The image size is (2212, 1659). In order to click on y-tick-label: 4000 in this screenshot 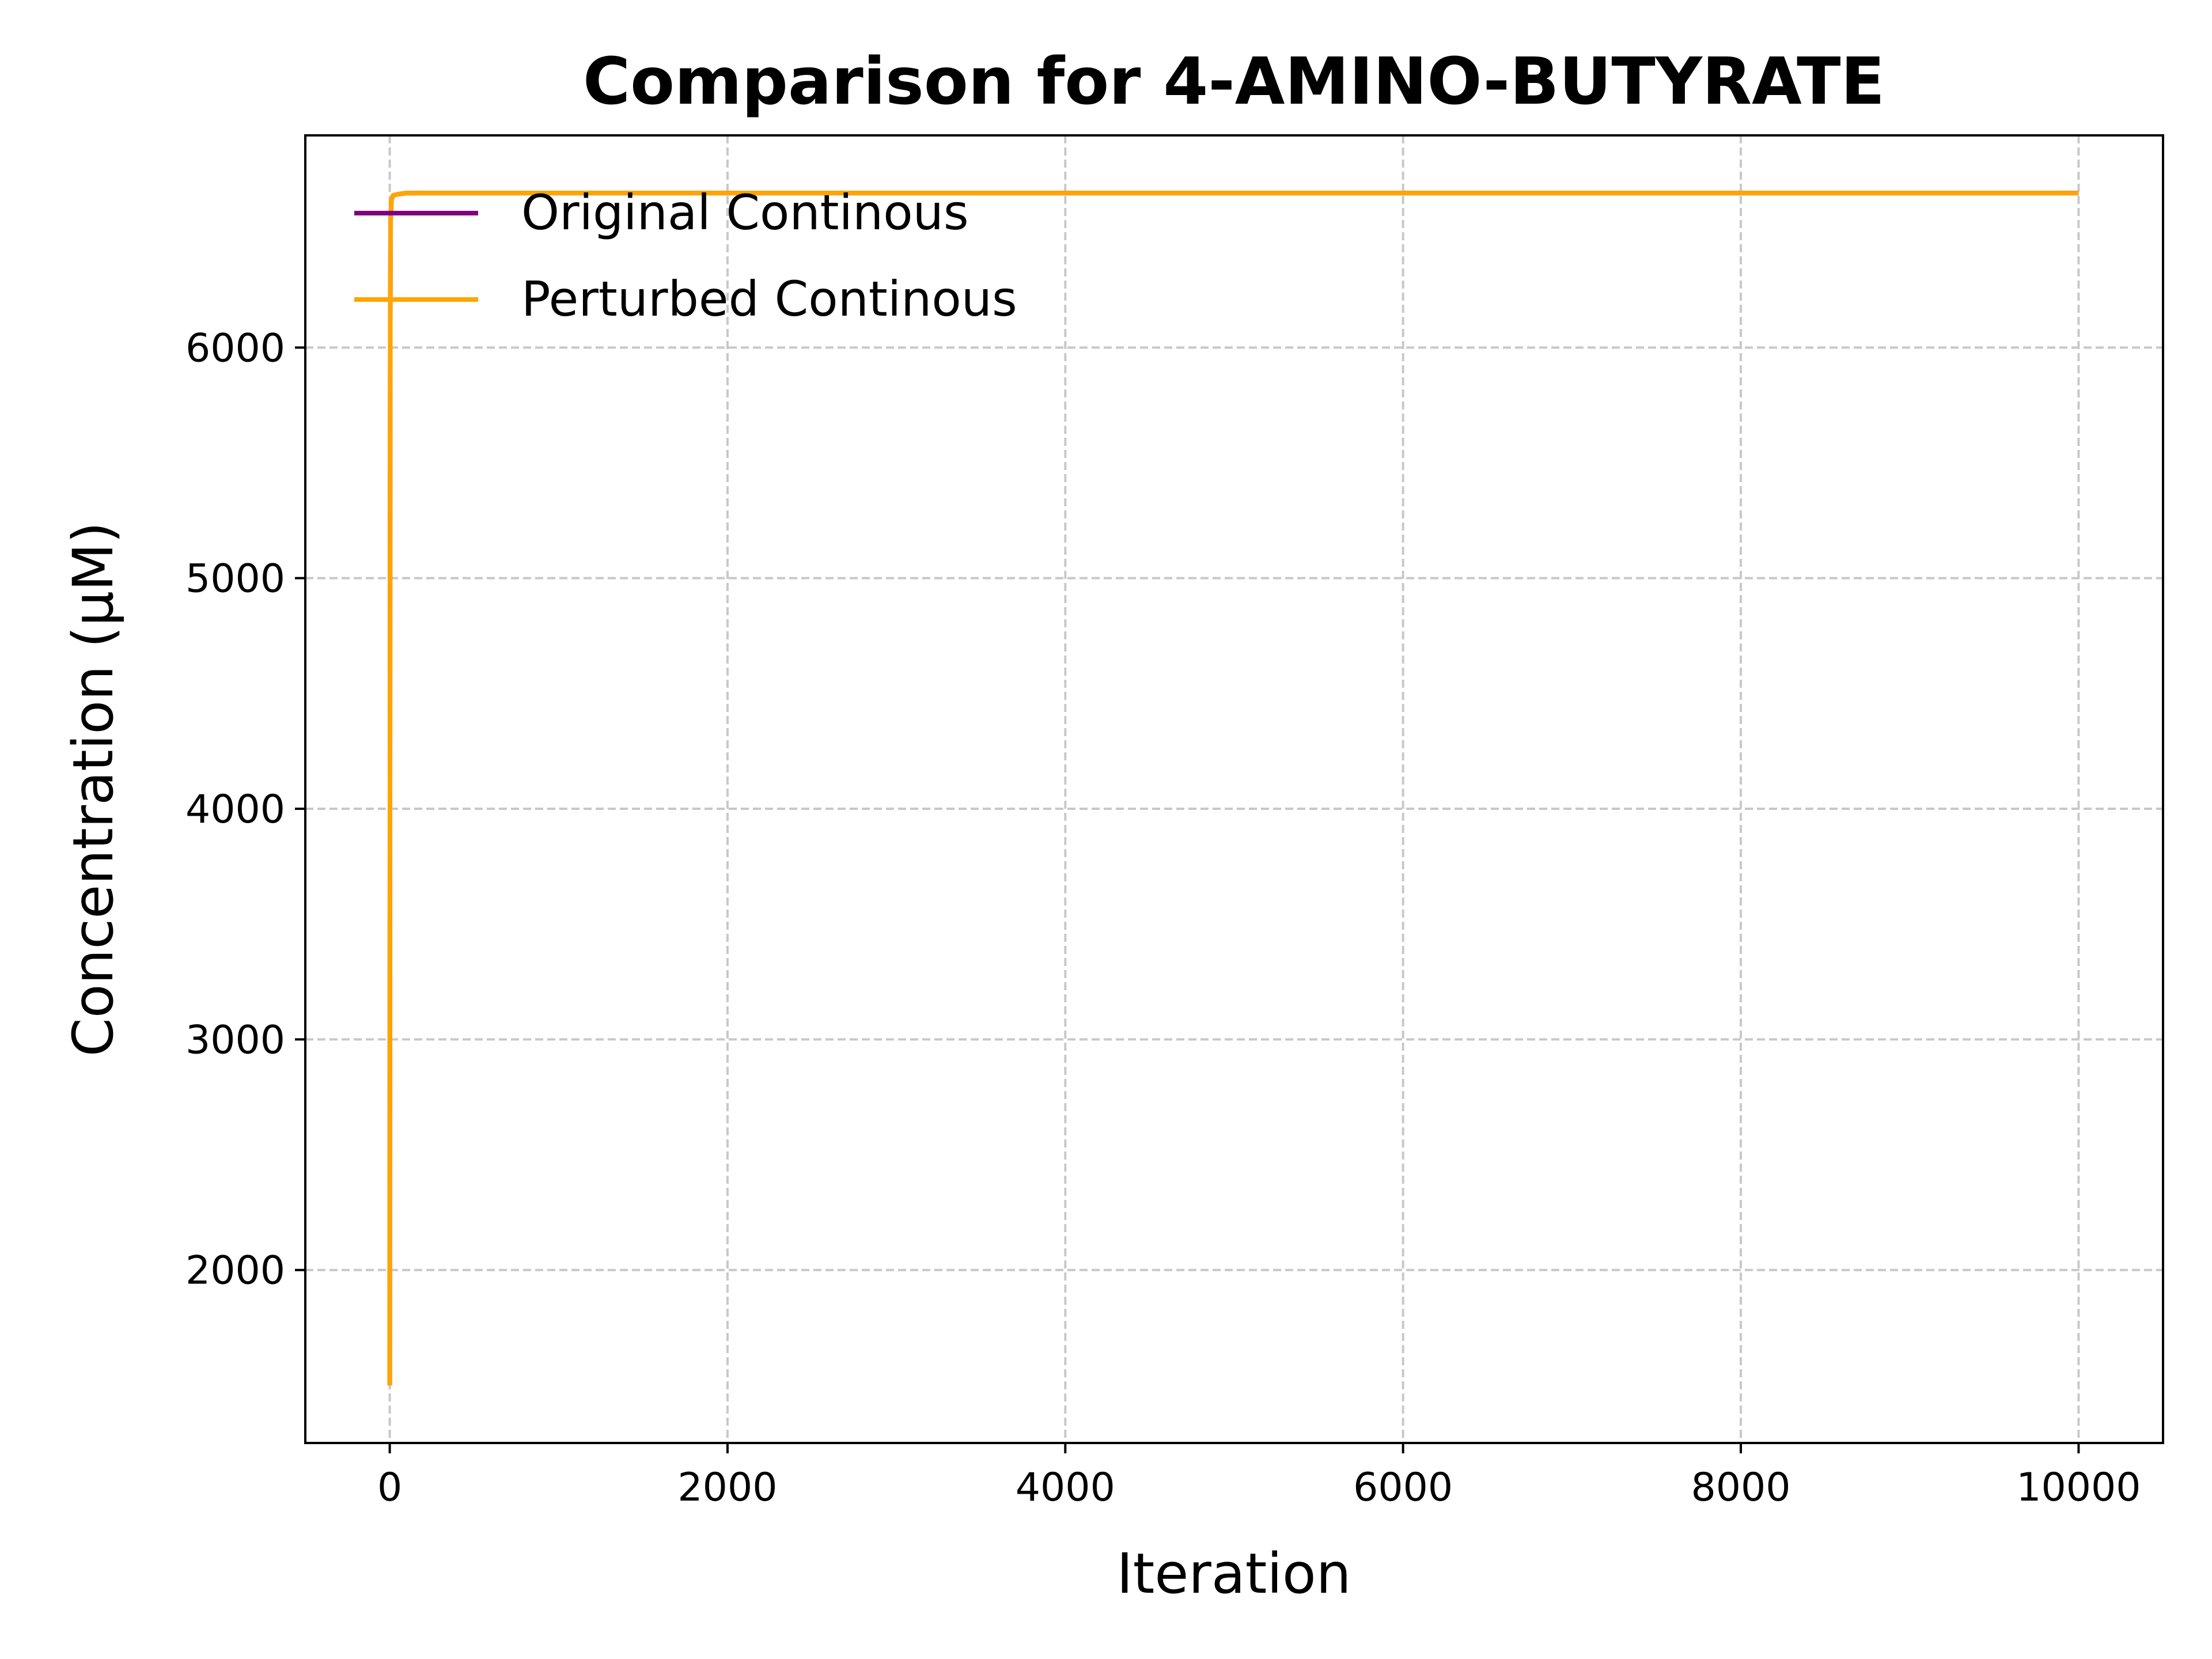, I will do `click(235, 809)`.